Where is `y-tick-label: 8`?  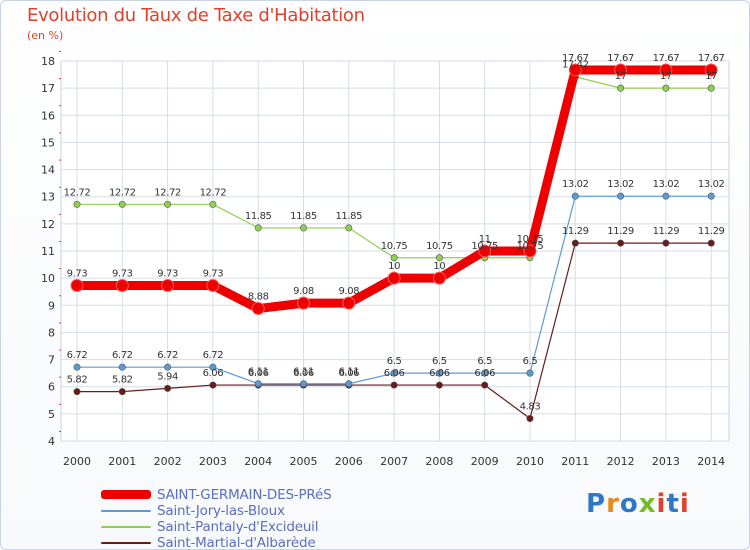 y-tick-label: 8 is located at coordinates (51, 332).